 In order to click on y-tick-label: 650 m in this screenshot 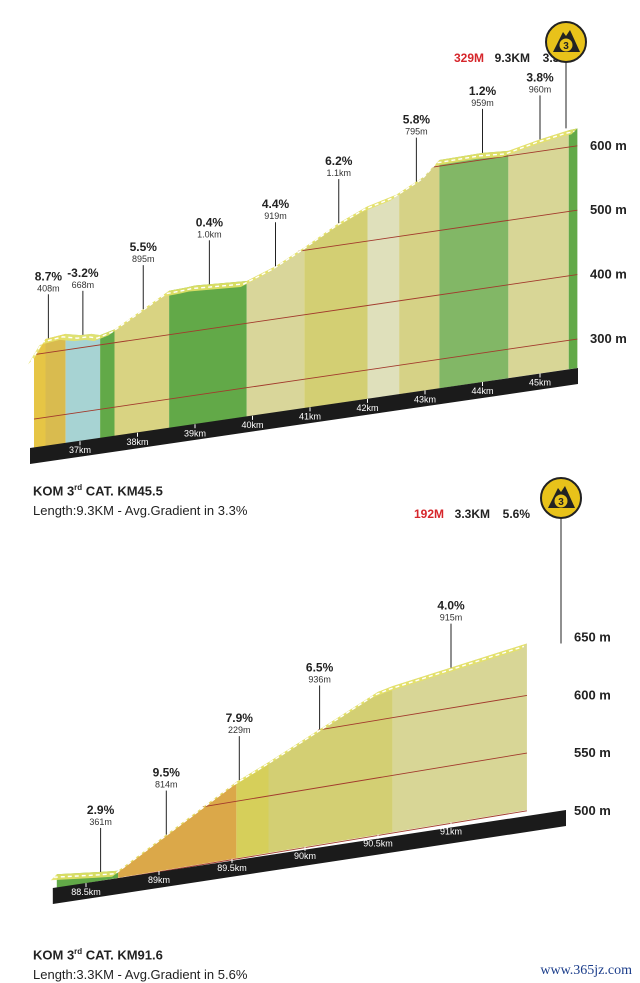, I will do `click(592, 637)`.